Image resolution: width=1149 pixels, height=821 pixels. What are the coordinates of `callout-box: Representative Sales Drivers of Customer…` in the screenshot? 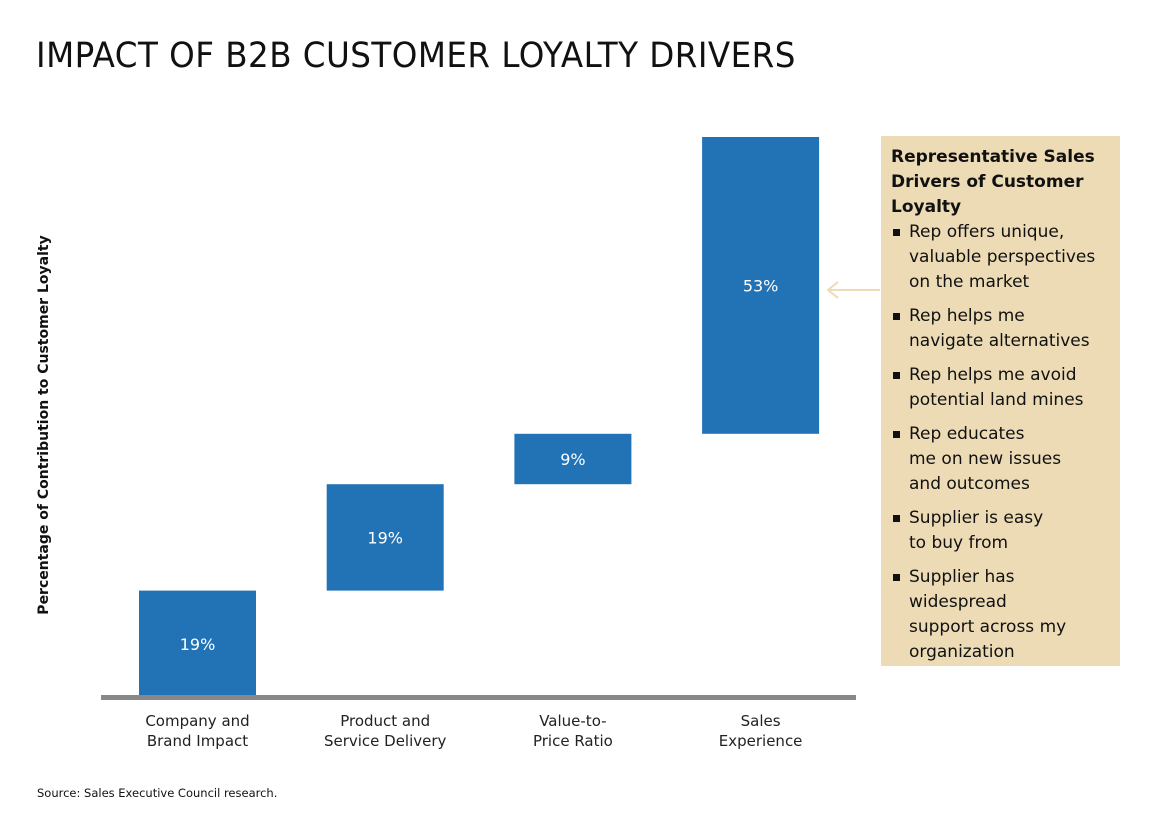 It's located at (1000, 401).